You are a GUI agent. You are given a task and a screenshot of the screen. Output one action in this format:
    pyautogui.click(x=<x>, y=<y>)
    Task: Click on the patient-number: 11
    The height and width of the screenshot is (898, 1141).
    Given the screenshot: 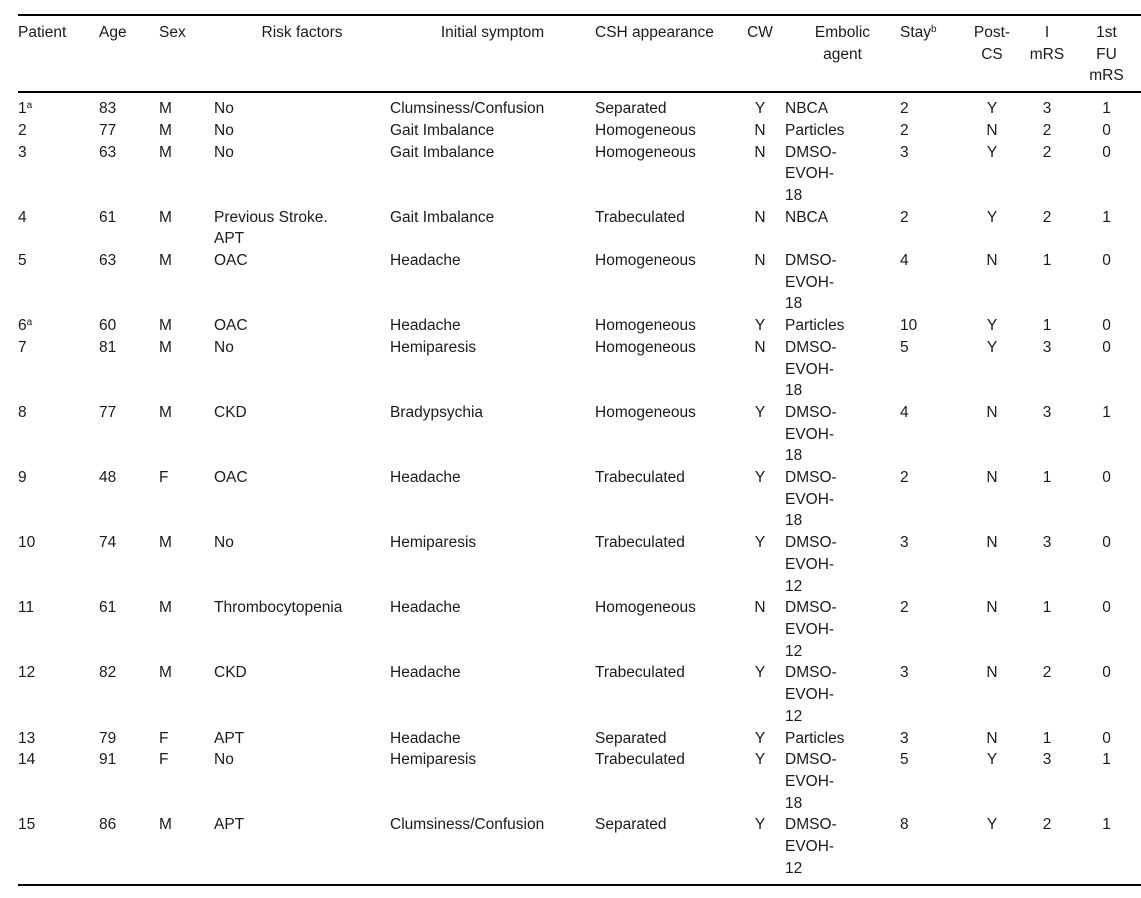 What is the action you would take?
    pyautogui.click(x=26, y=608)
    